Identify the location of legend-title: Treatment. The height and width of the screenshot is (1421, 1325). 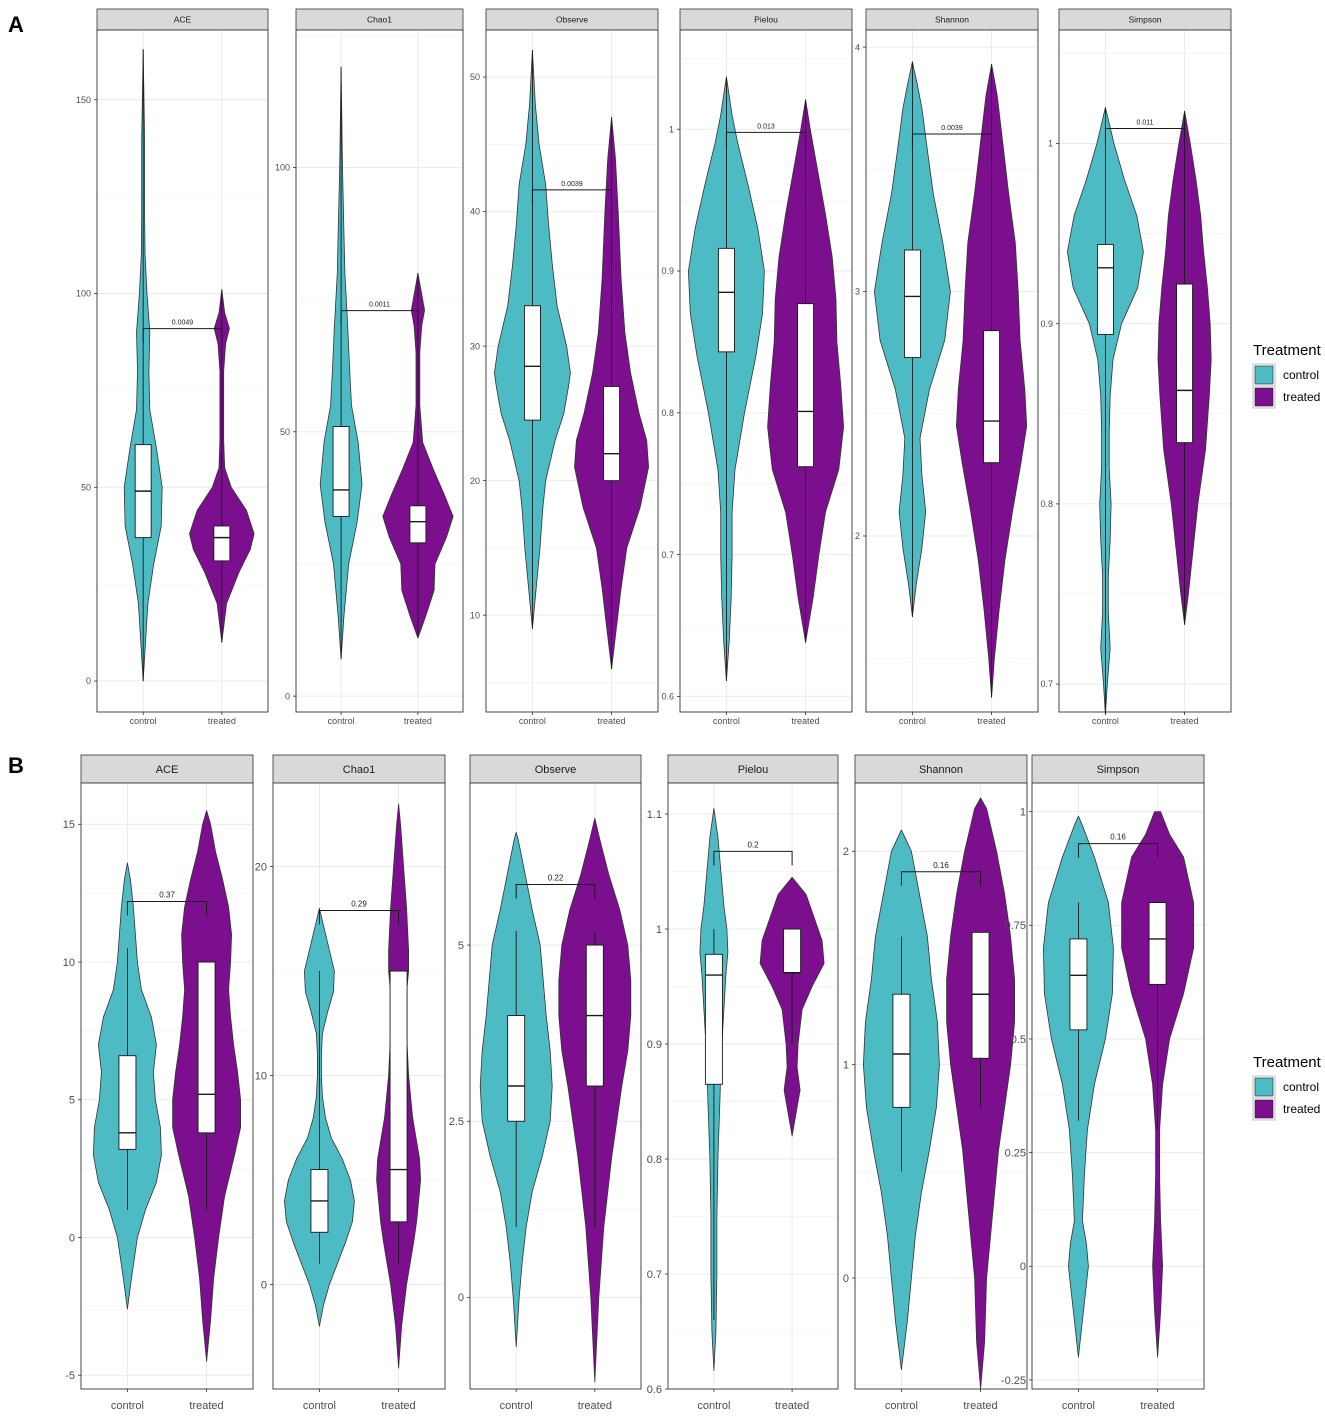
(1287, 350).